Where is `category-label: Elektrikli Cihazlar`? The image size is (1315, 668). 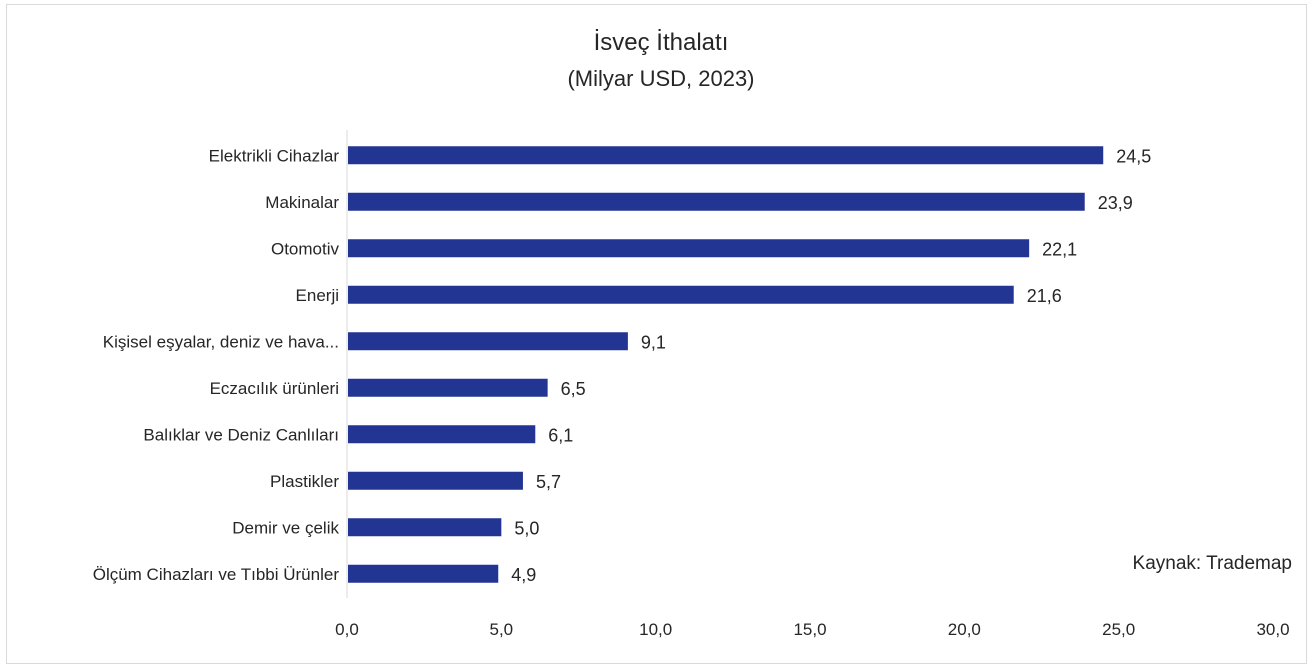 category-label: Elektrikli Cihazlar is located at coordinates (274, 155).